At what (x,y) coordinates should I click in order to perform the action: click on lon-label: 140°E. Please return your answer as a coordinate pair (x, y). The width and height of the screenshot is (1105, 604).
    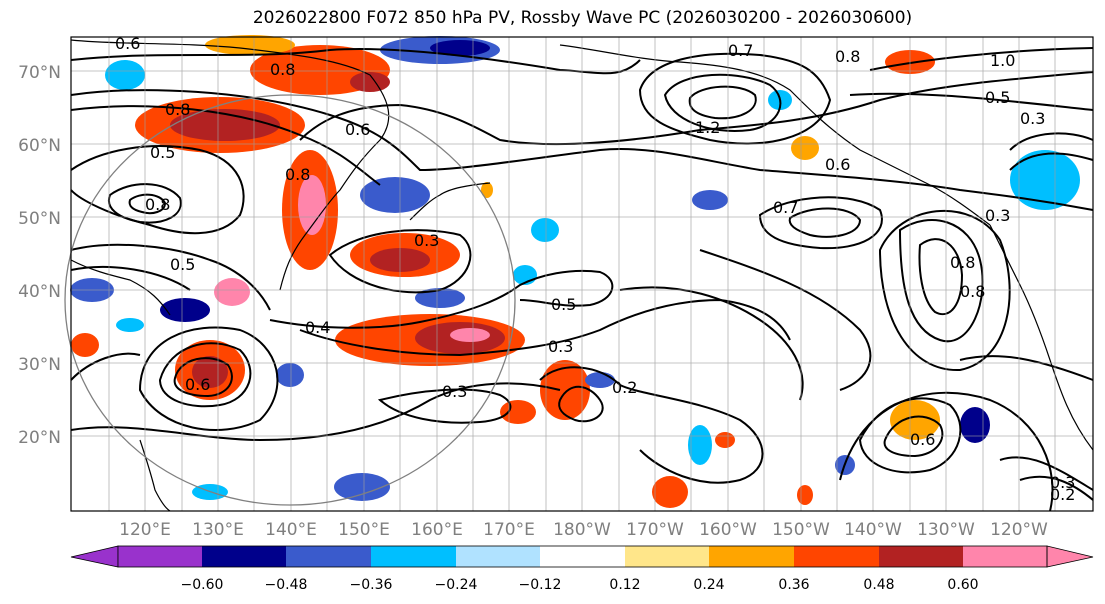
    Looking at the image, I should click on (291, 530).